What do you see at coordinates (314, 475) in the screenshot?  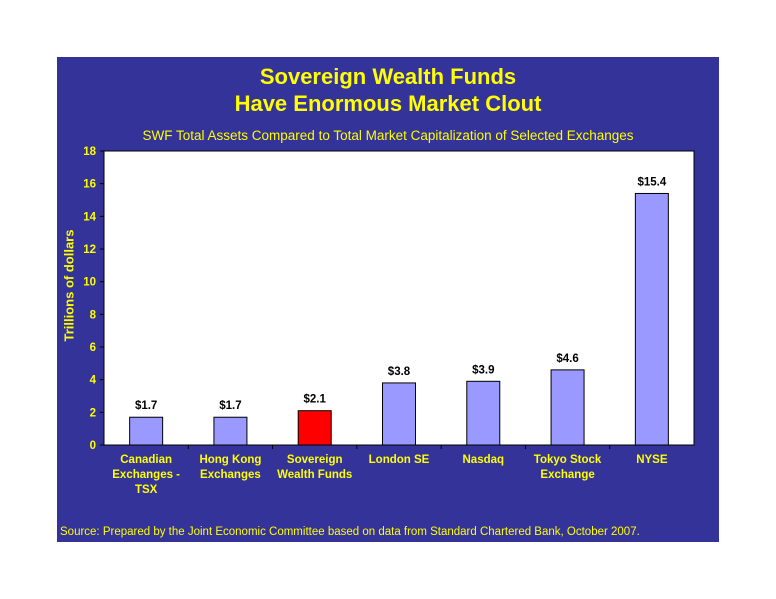 I see `x-tick-label: Wealth Funds` at bounding box center [314, 475].